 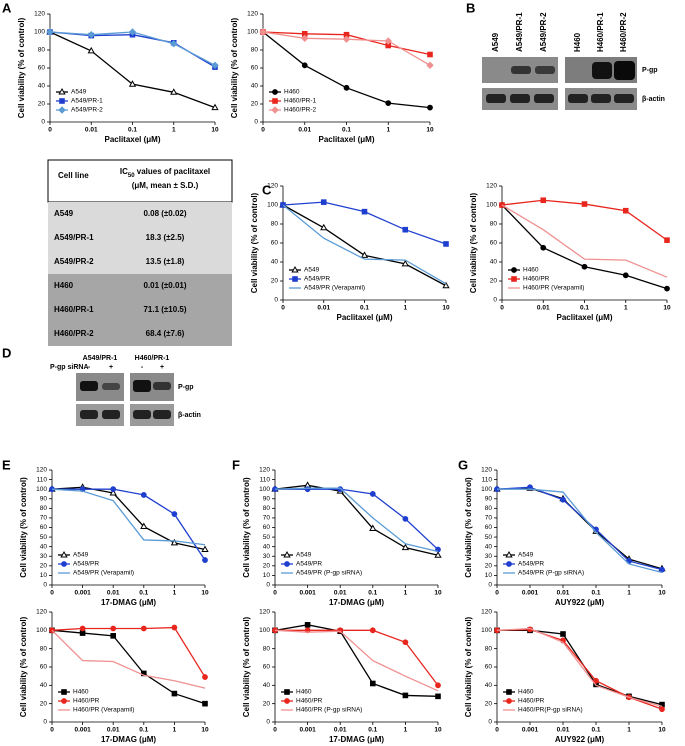 What do you see at coordinates (79, 92) in the screenshot?
I see `legend-label: A549` at bounding box center [79, 92].